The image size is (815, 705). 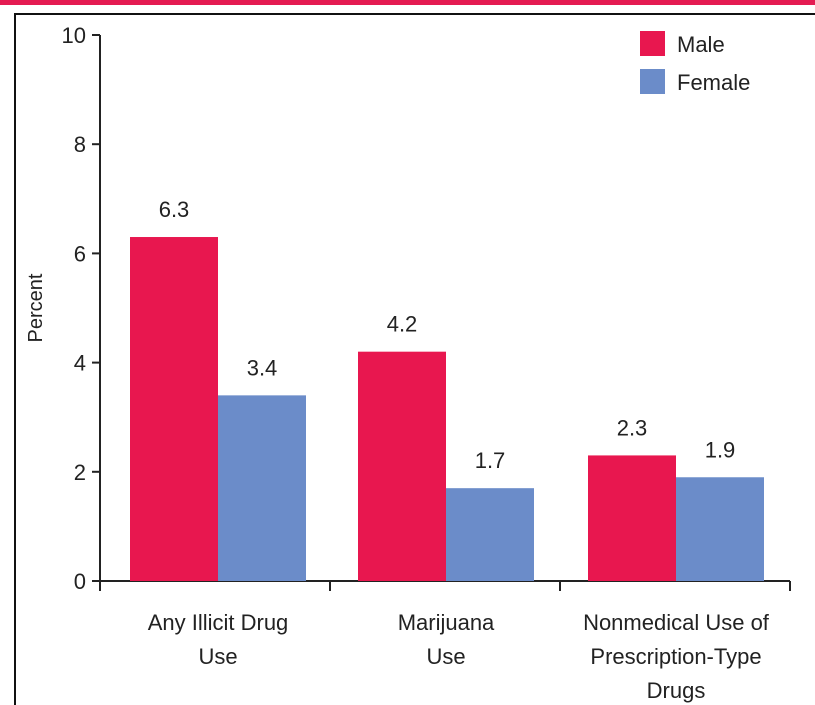 What do you see at coordinates (652, 81) in the screenshot?
I see `legend-swatch-female` at bounding box center [652, 81].